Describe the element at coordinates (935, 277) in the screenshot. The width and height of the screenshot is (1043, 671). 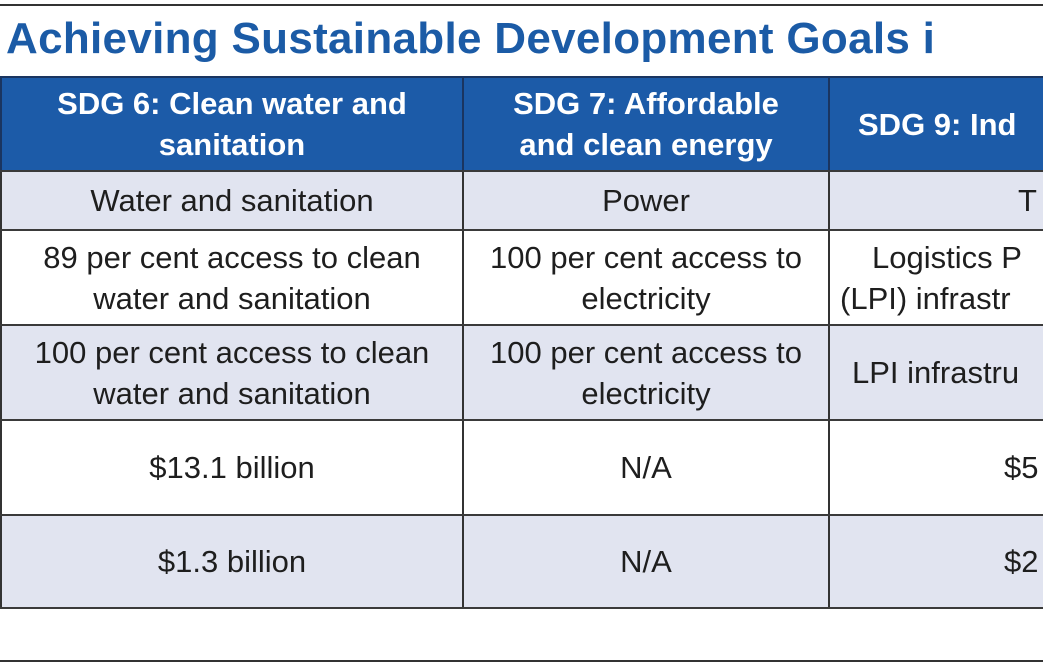
I see `table-cell: Logistics P (LPI) infrastr` at that location.